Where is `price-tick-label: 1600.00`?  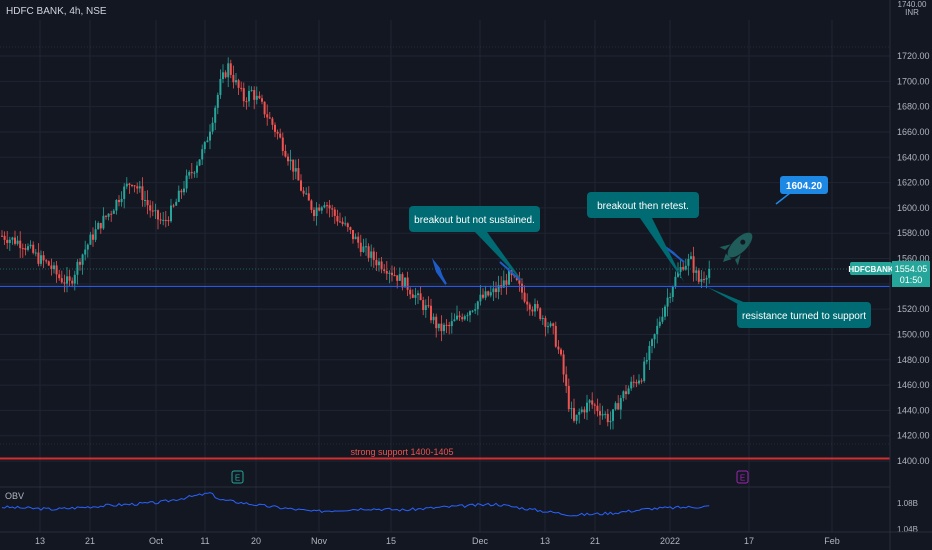 price-tick-label: 1600.00 is located at coordinates (913, 208).